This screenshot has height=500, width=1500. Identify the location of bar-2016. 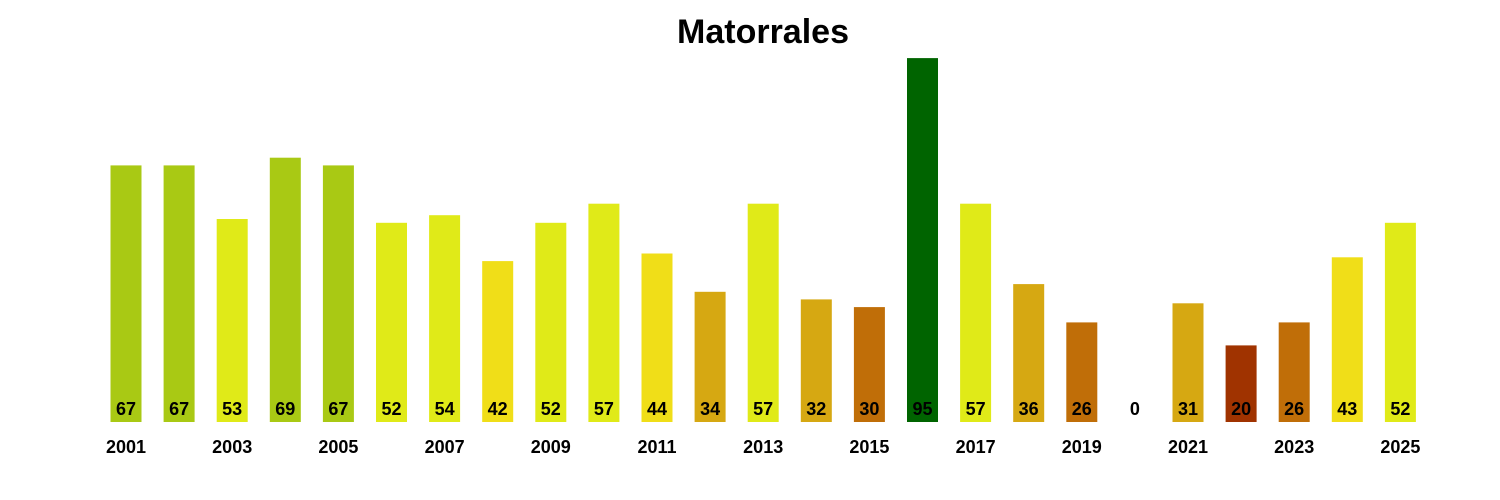
(922, 240).